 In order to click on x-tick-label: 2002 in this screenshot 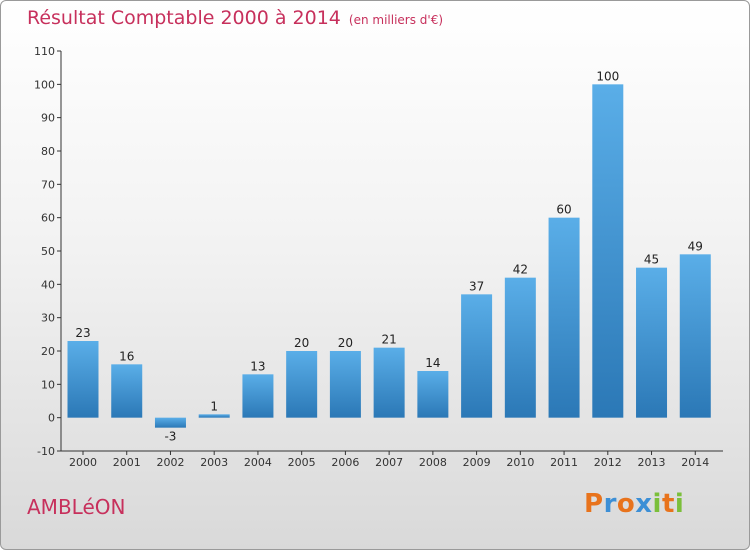, I will do `click(170, 462)`.